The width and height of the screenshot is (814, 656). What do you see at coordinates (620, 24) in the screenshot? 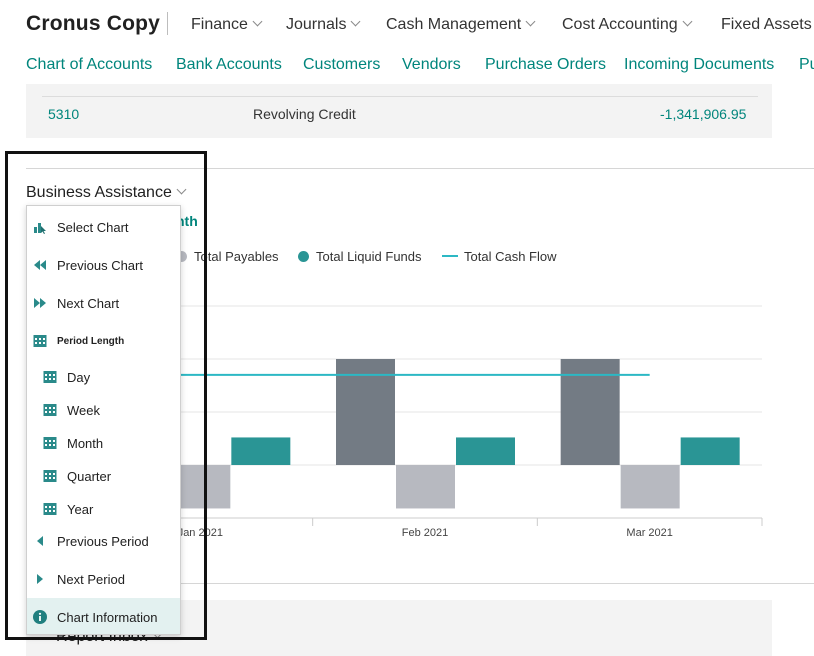
I see `nav-menu-label: Cost Accounting` at bounding box center [620, 24].